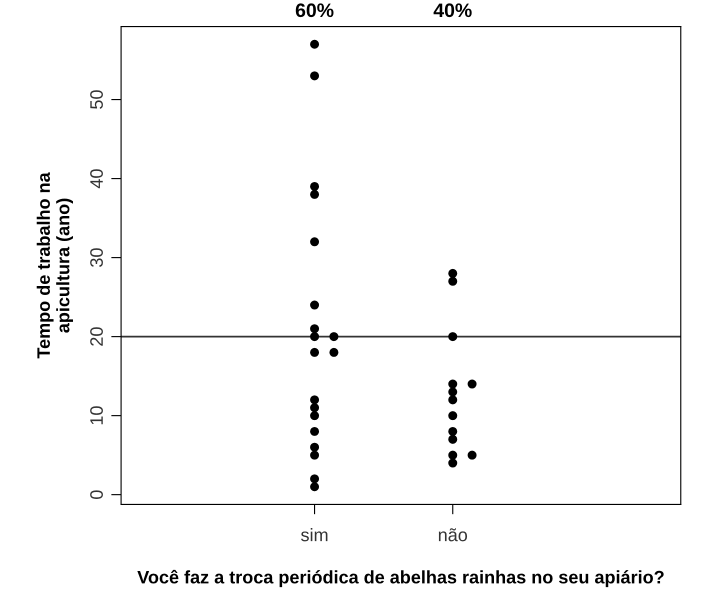 This screenshot has height=590, width=704. I want to click on y-tick-label: 50, so click(96, 99).